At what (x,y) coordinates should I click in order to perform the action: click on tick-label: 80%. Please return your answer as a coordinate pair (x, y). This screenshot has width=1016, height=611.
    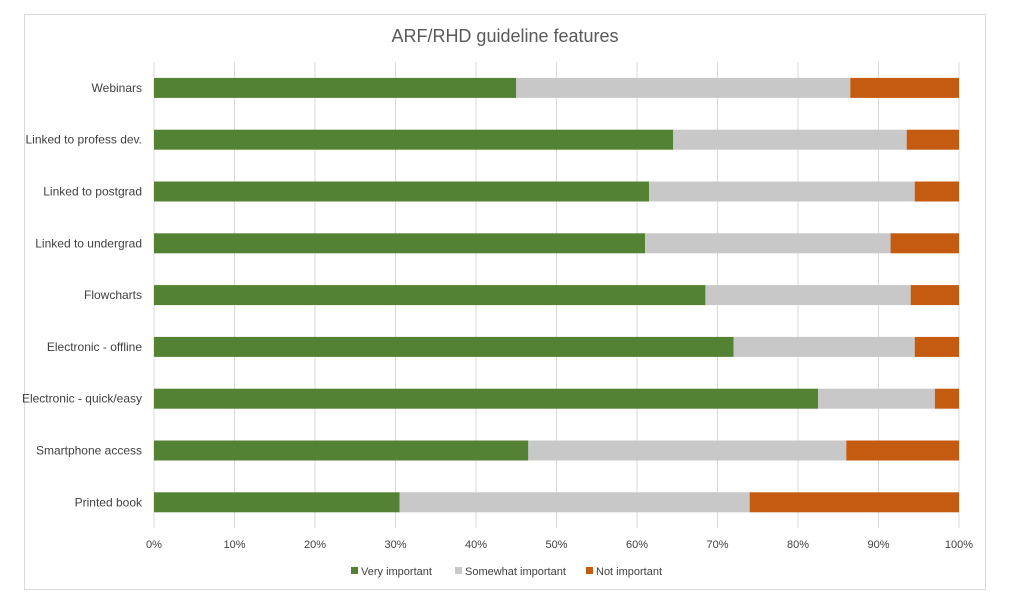
    Looking at the image, I should click on (798, 545).